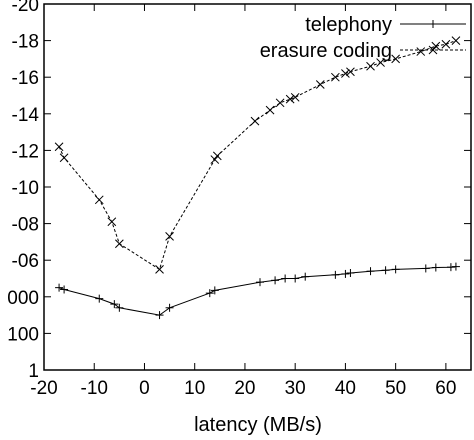  Describe the element at coordinates (244, 388) in the screenshot. I see `x-tick-label: 20` at that location.